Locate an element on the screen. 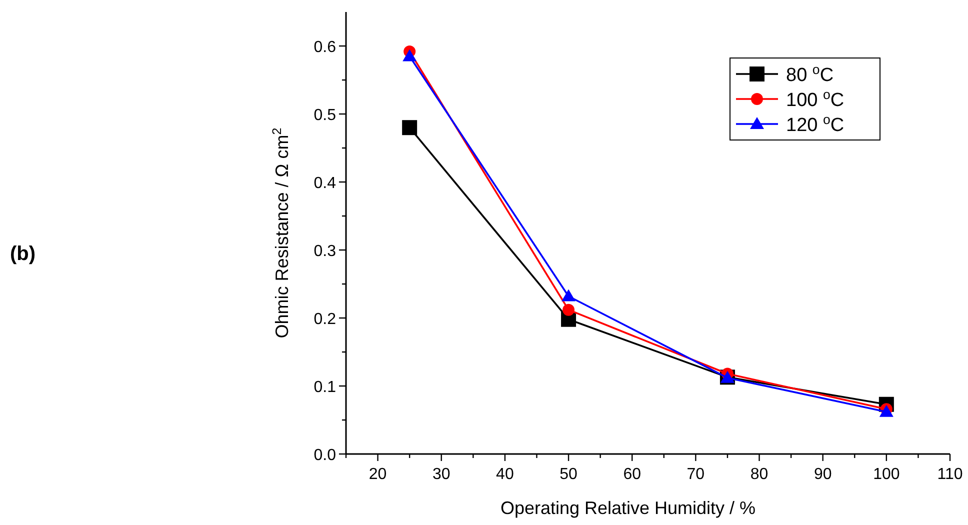 The width and height of the screenshot is (968, 525). x-tick-label: 90 is located at coordinates (823, 474).